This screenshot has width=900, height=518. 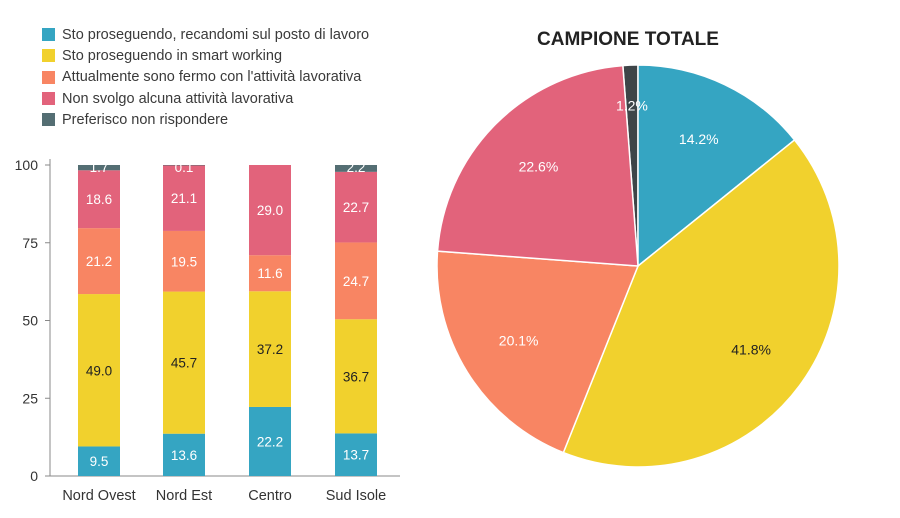 I want to click on bar-data-label: 49.0, so click(x=99, y=370).